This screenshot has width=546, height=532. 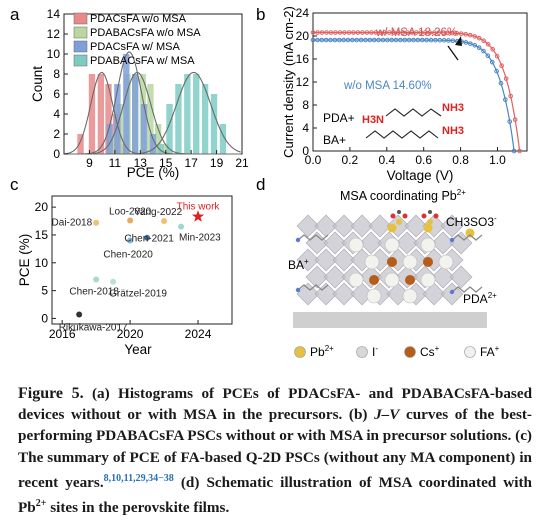 What do you see at coordinates (198, 334) in the screenshot?
I see `x-tick-label: 2024` at bounding box center [198, 334].